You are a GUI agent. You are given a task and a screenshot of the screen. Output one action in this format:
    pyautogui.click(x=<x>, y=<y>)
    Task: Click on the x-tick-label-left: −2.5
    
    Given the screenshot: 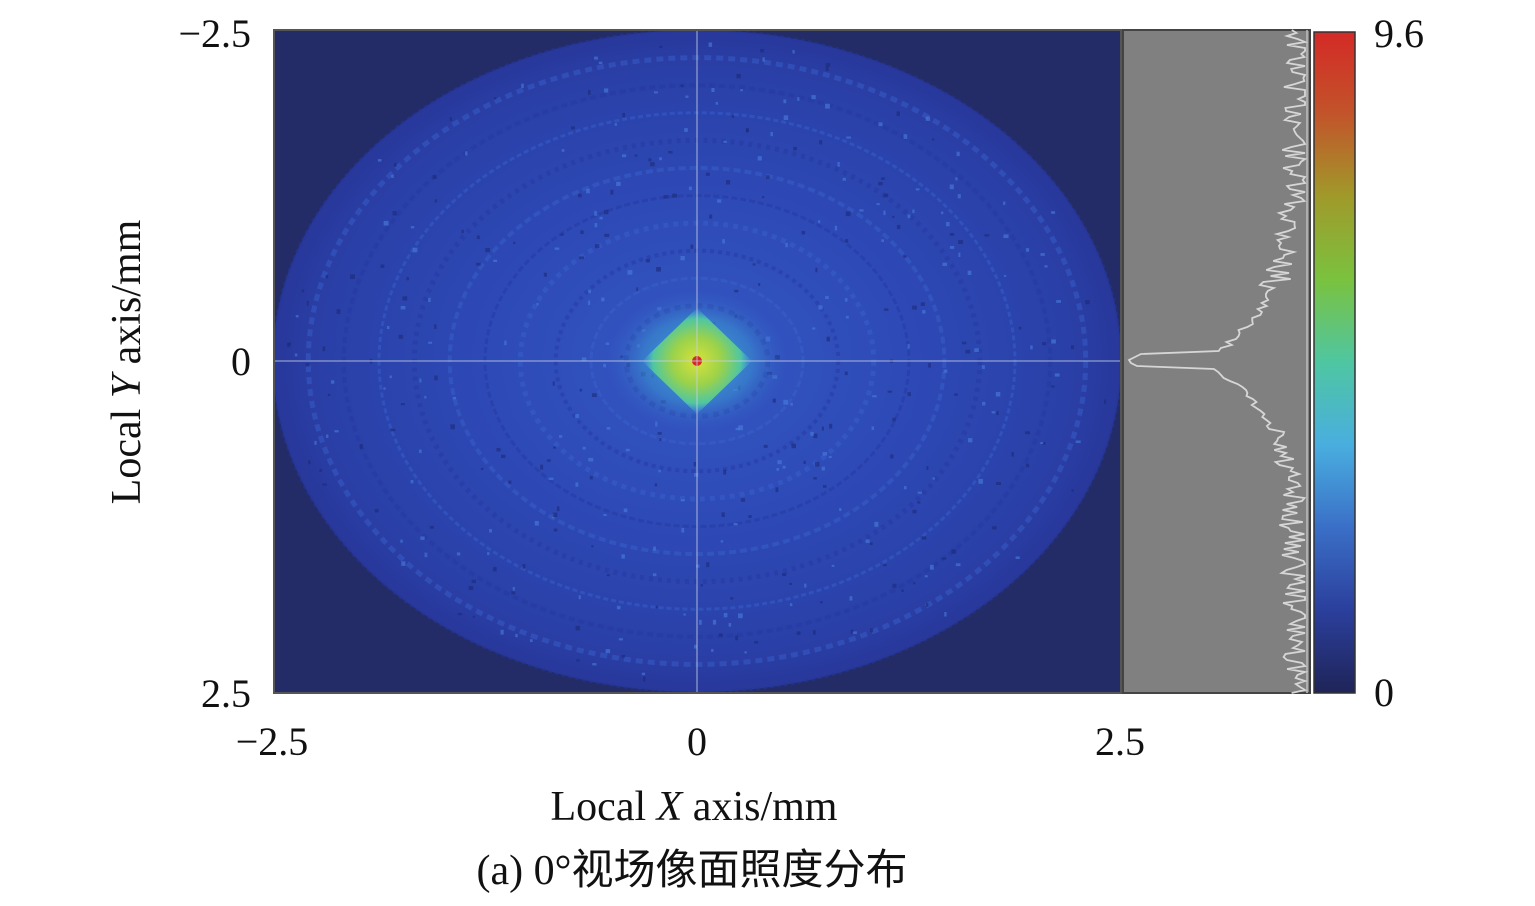 What is the action you would take?
    pyautogui.click(x=272, y=741)
    